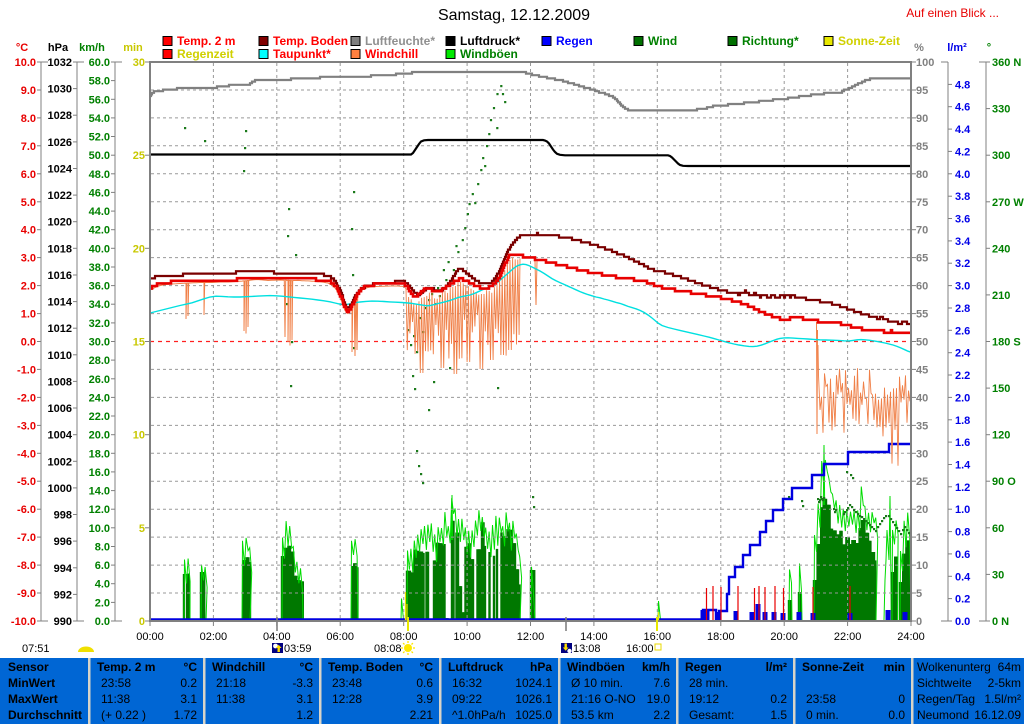 The height and width of the screenshot is (724, 1024). What do you see at coordinates (139, 156) in the screenshot?
I see `svg-text: 25` at bounding box center [139, 156].